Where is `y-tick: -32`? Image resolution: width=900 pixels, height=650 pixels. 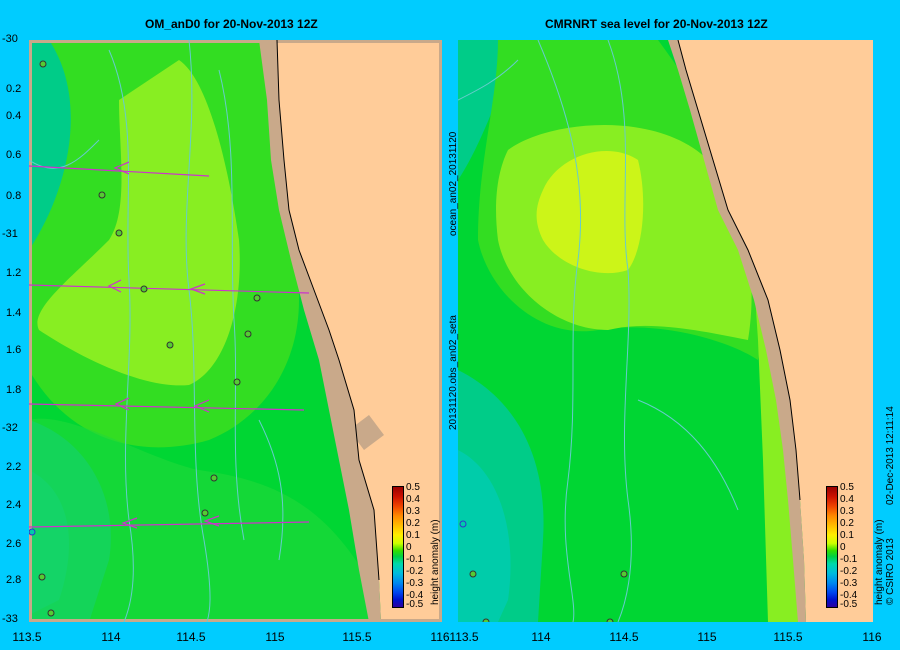 y-tick: -32 is located at coordinates (10, 428).